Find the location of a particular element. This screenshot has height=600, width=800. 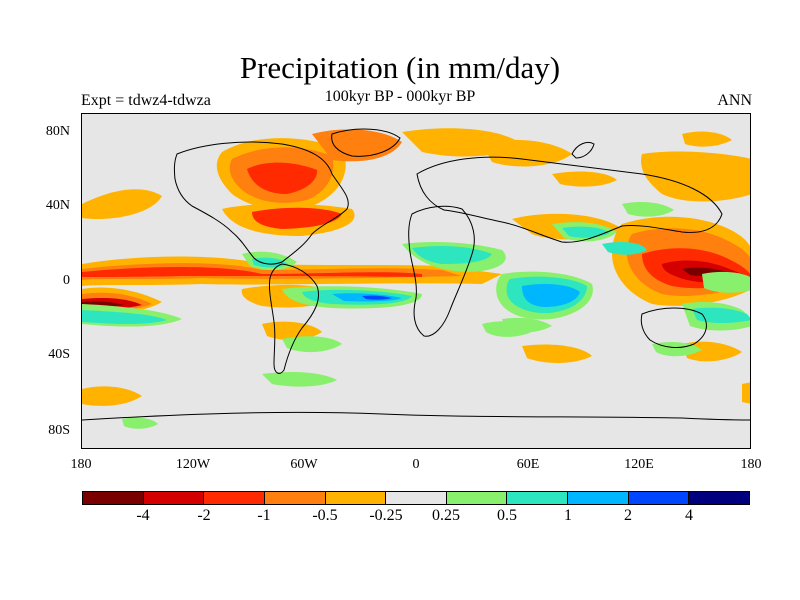

lon-label-180e: 180 is located at coordinates (751, 464).